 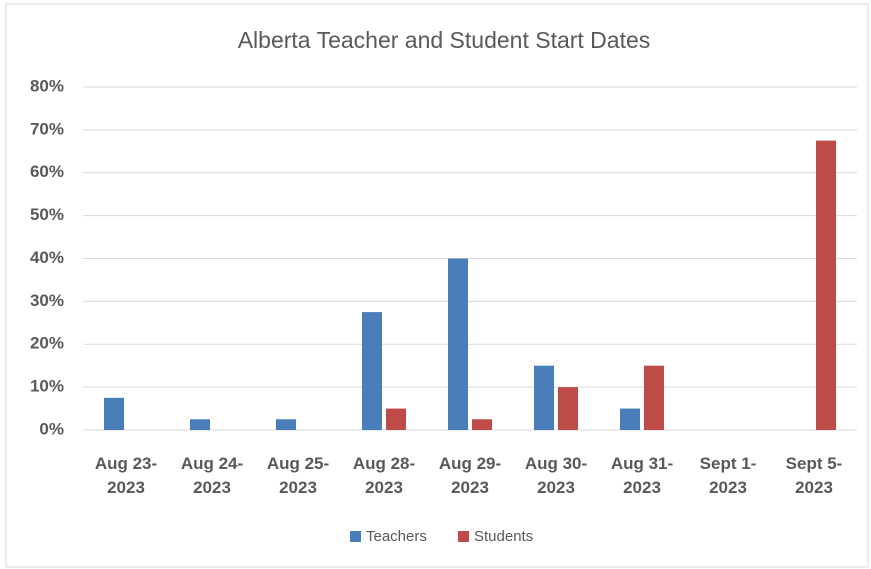 What do you see at coordinates (212, 475) in the screenshot?
I see `x-tick-label: Aug 24- 2023` at bounding box center [212, 475].